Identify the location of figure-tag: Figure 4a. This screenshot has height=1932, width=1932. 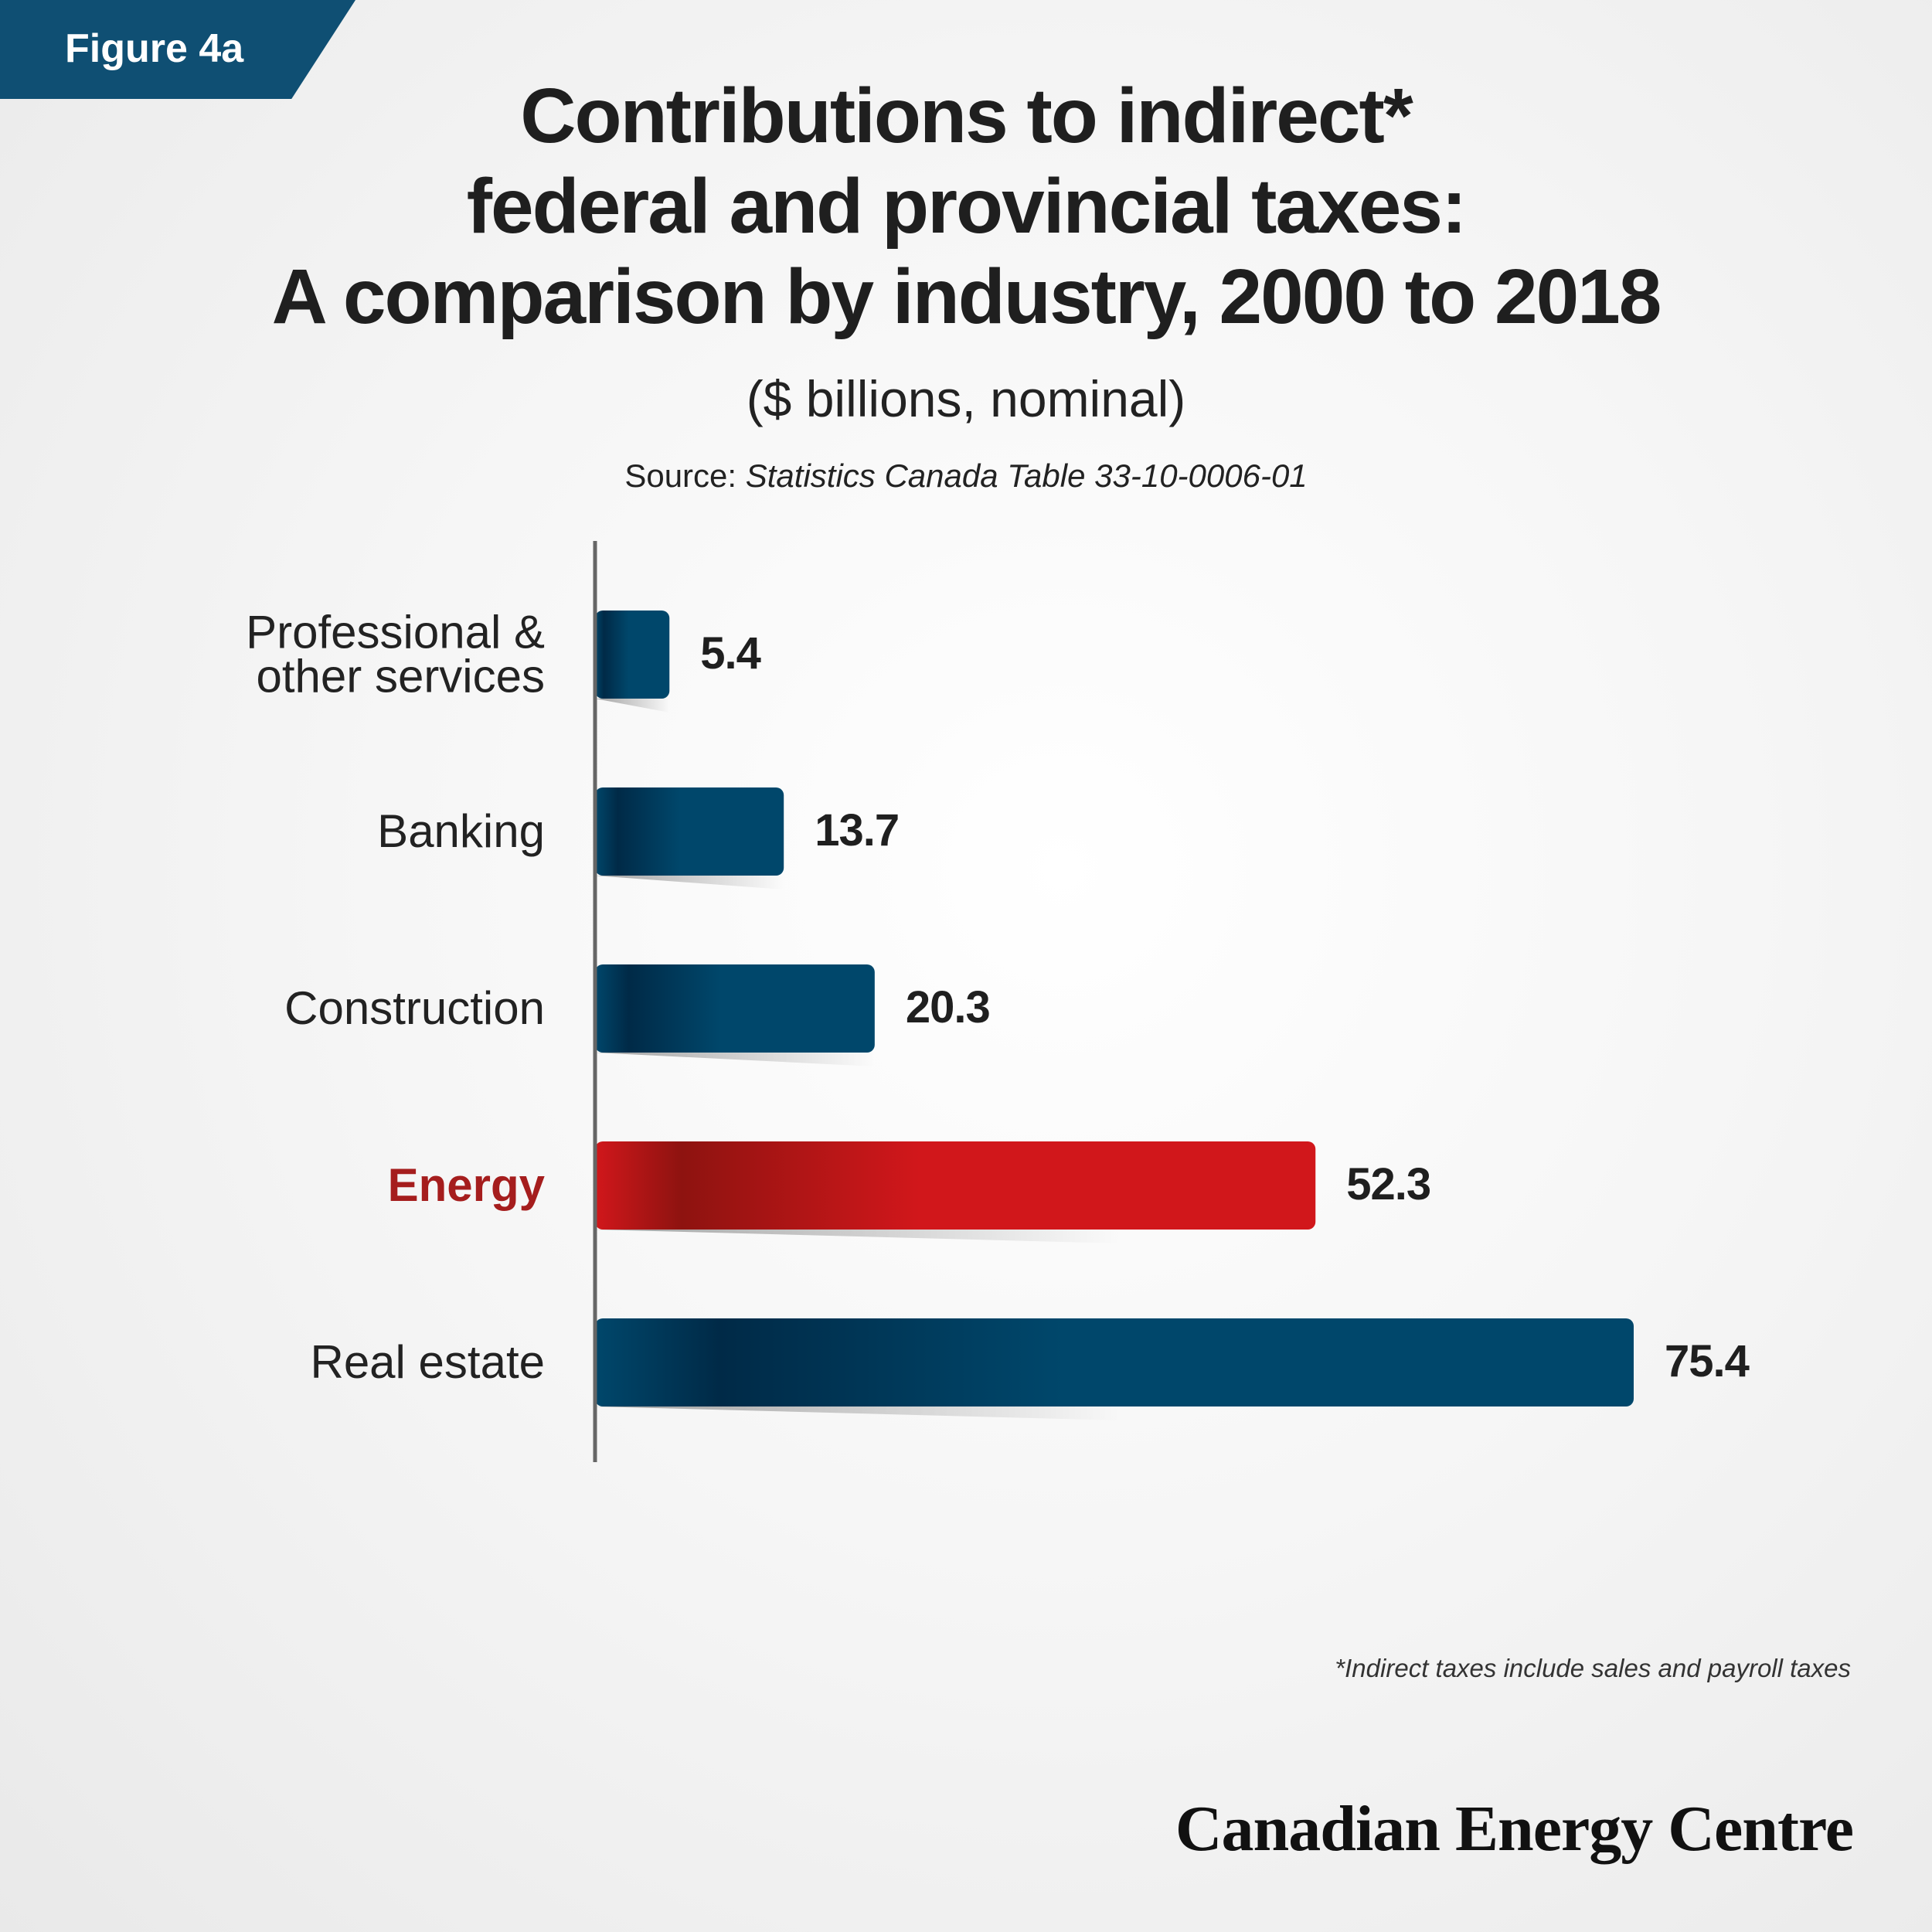
(177, 50).